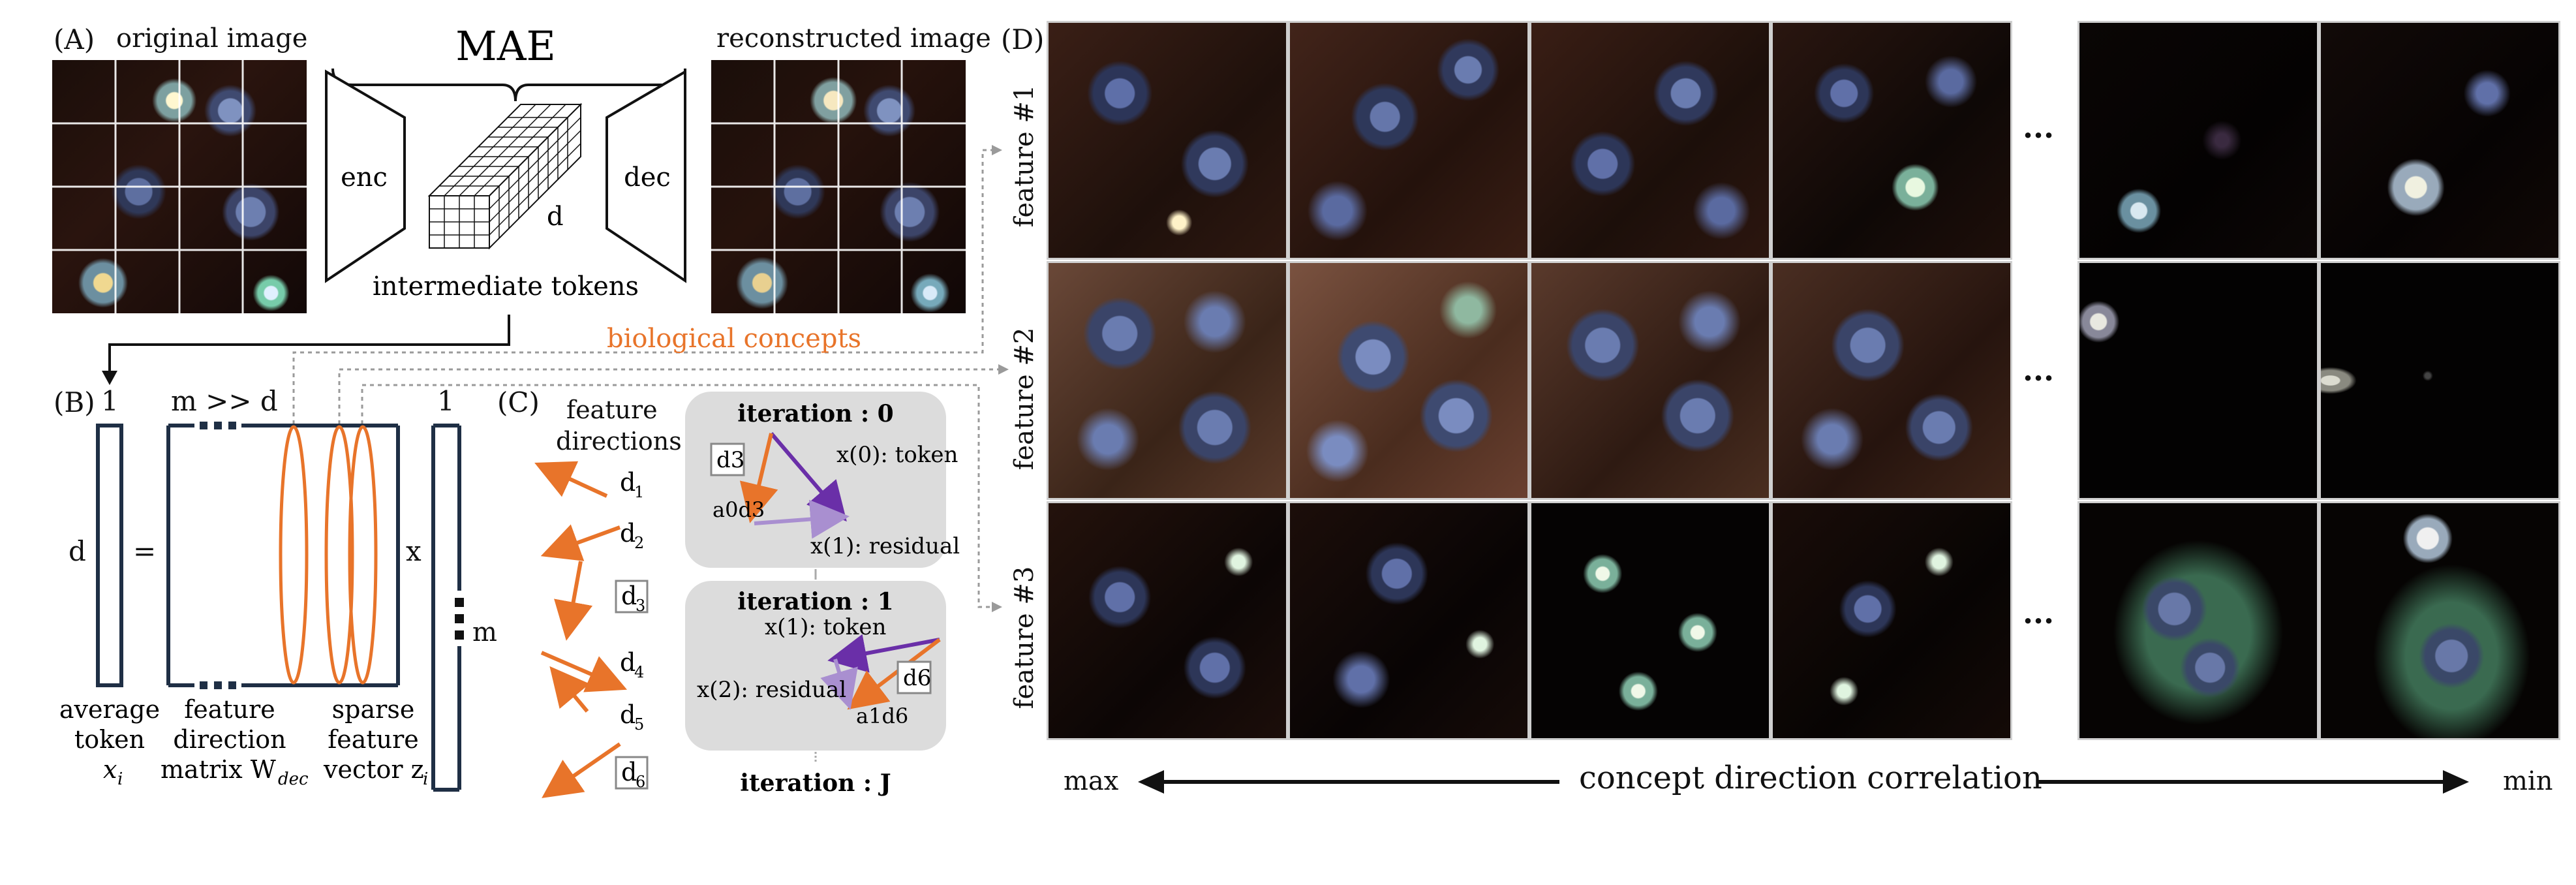 Image resolution: width=2576 pixels, height=885 pixels. Describe the element at coordinates (917, 678) in the screenshot. I see `iter1-box-label: d6` at that location.